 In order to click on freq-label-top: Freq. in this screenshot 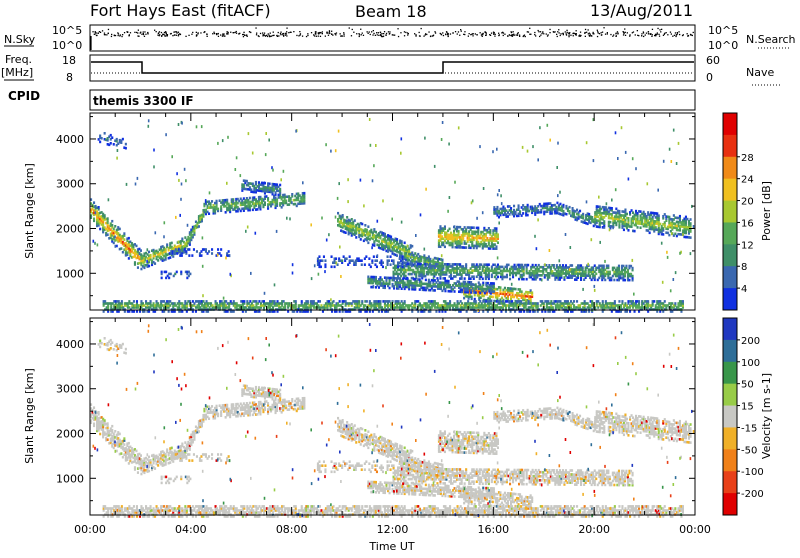, I will do `click(18, 59)`.